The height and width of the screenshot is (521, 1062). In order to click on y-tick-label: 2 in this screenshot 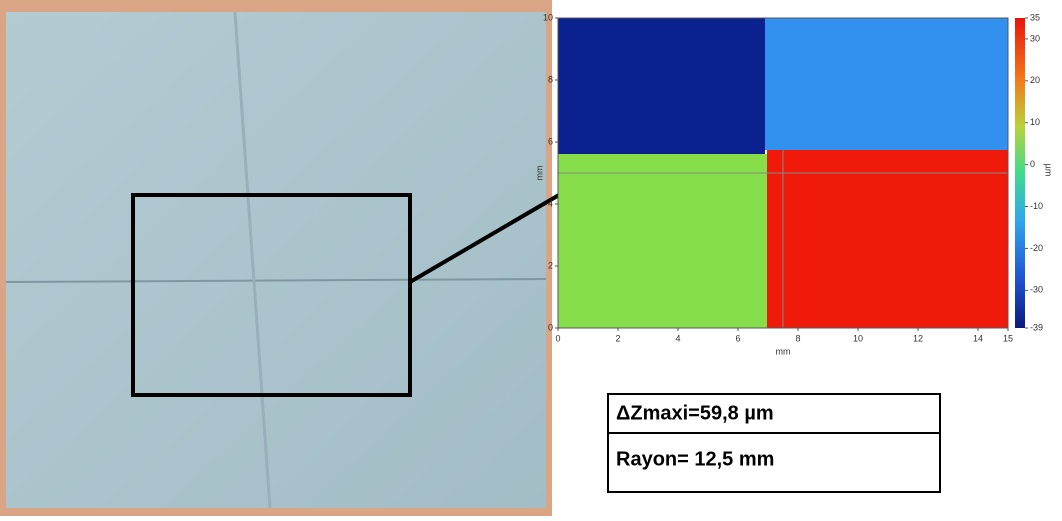, I will do `click(550, 265)`.